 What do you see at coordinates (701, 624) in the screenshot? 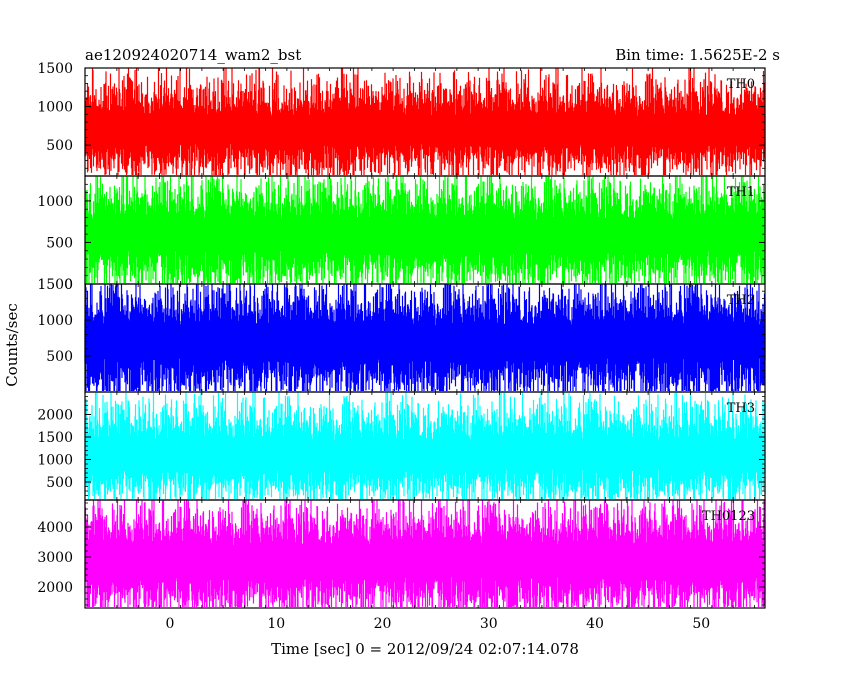
I see `x-tick-label: 50` at bounding box center [701, 624].